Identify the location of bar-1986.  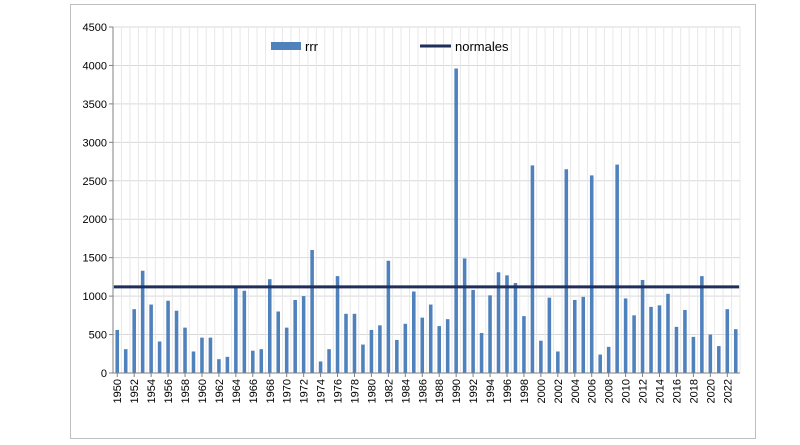
(422, 345).